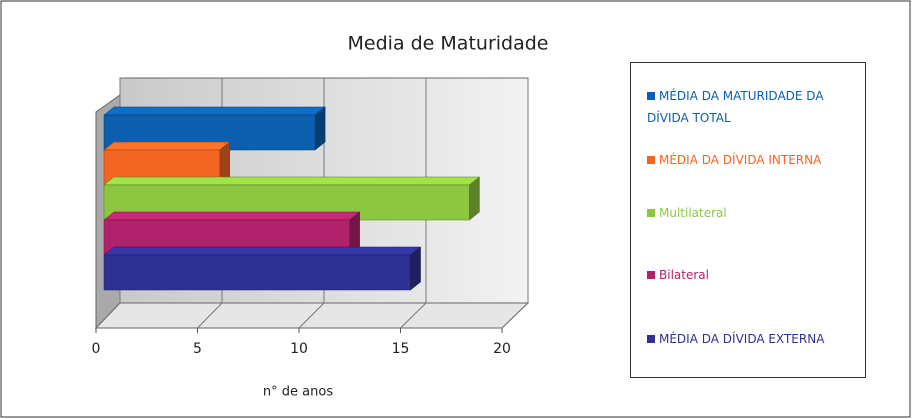 The width and height of the screenshot is (912, 419). Describe the element at coordinates (197, 349) in the screenshot. I see `x-tick-label: 5` at that location.